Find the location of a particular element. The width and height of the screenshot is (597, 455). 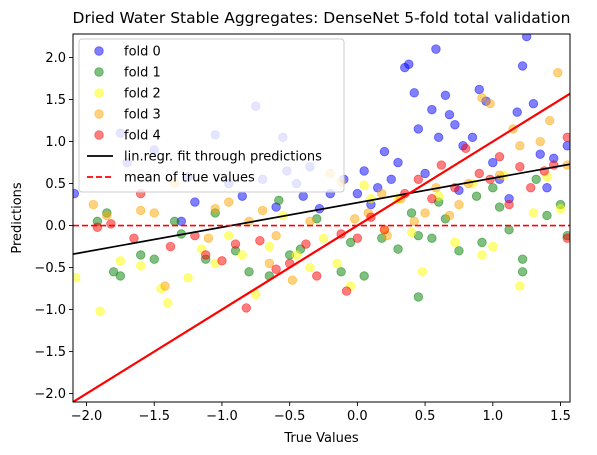

y-tick-label: −1.0 is located at coordinates (50, 310).